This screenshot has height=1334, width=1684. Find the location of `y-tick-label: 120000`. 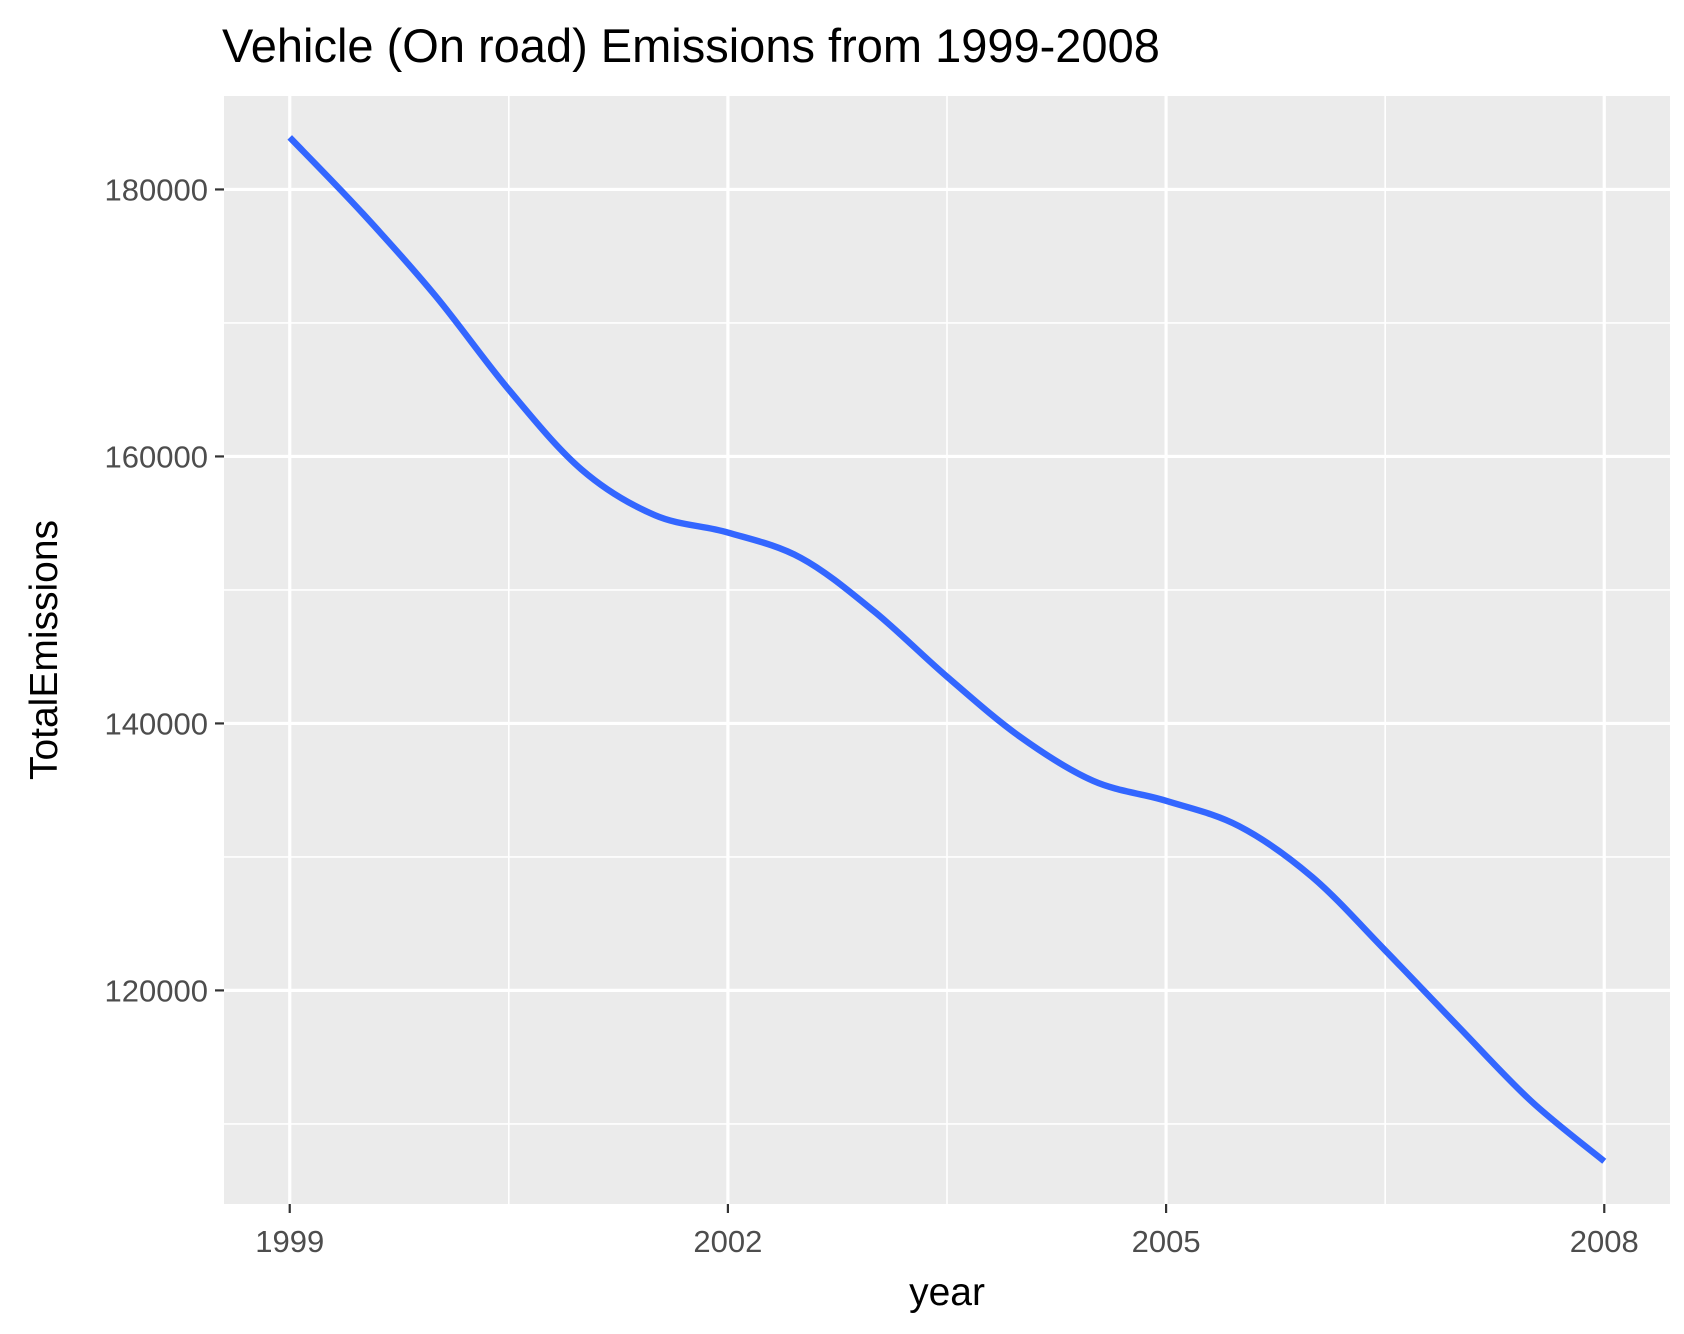

y-tick-label: 120000 is located at coordinates (156, 990).